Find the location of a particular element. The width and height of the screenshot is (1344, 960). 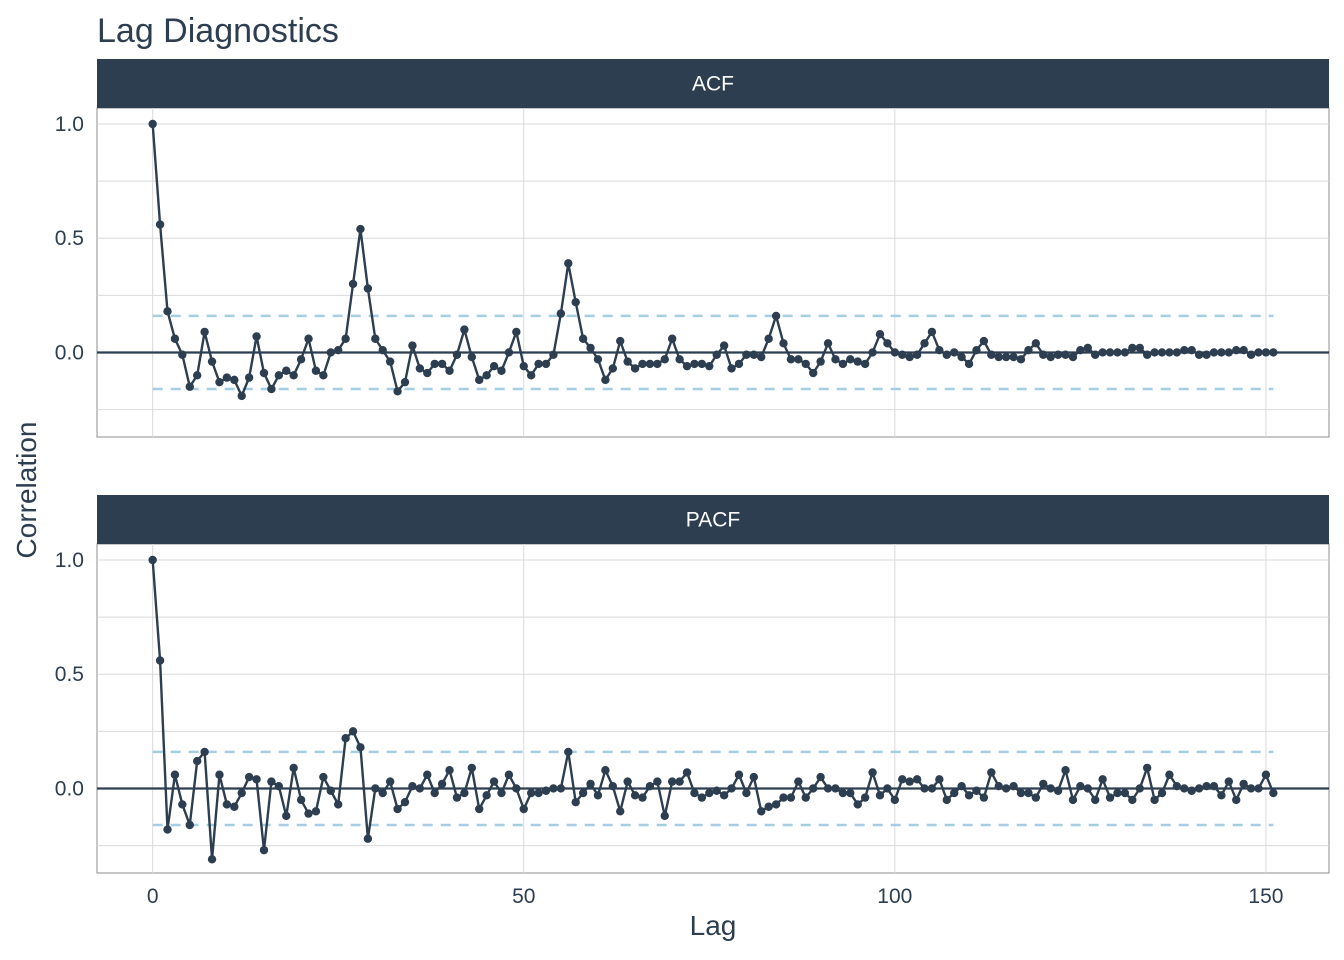

acf-y-tick-label: 1.0 is located at coordinates (69, 124).